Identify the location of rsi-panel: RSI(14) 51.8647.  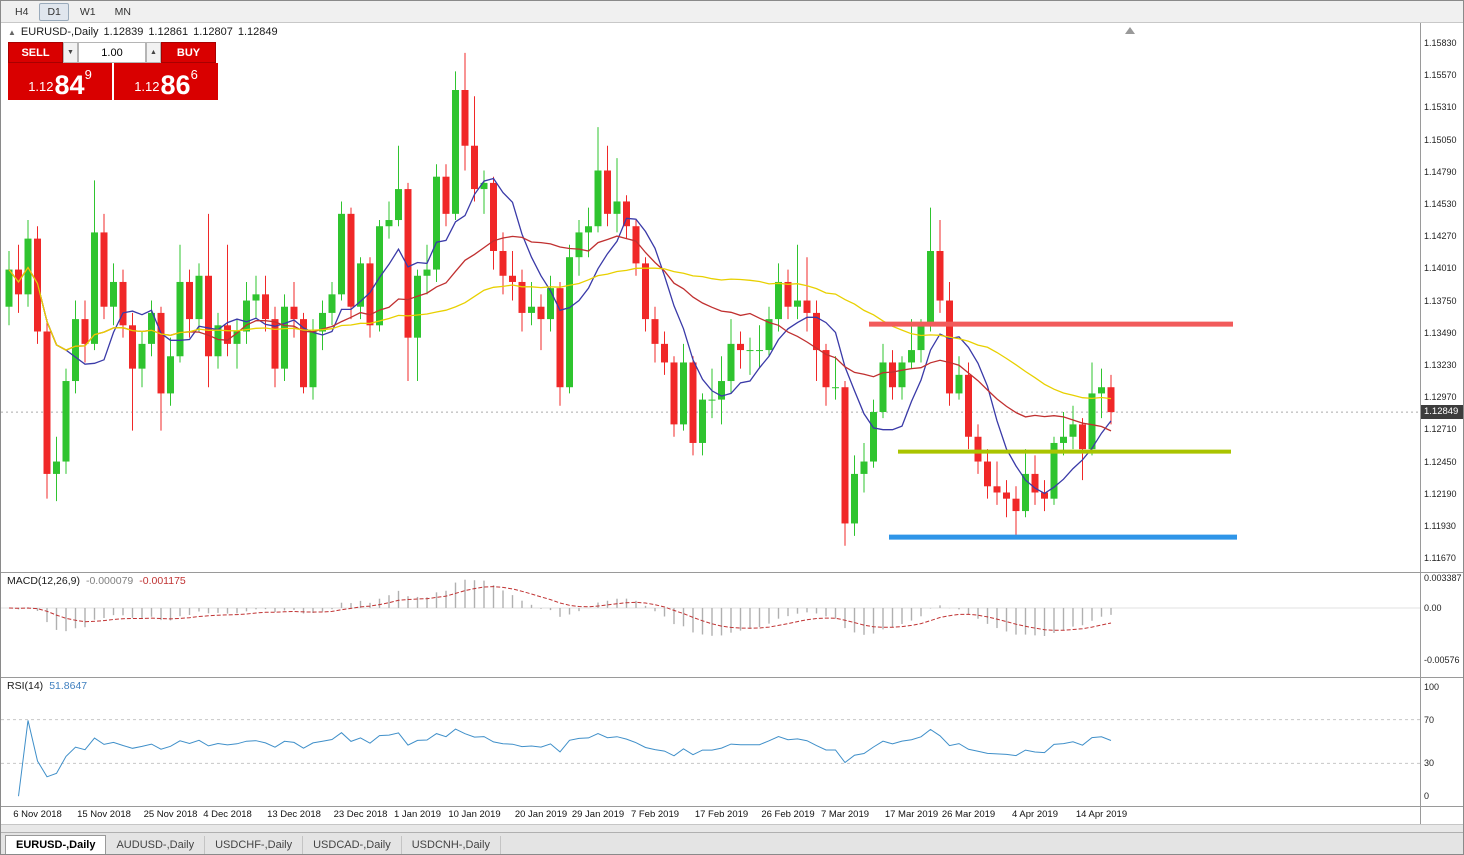
(710, 742).